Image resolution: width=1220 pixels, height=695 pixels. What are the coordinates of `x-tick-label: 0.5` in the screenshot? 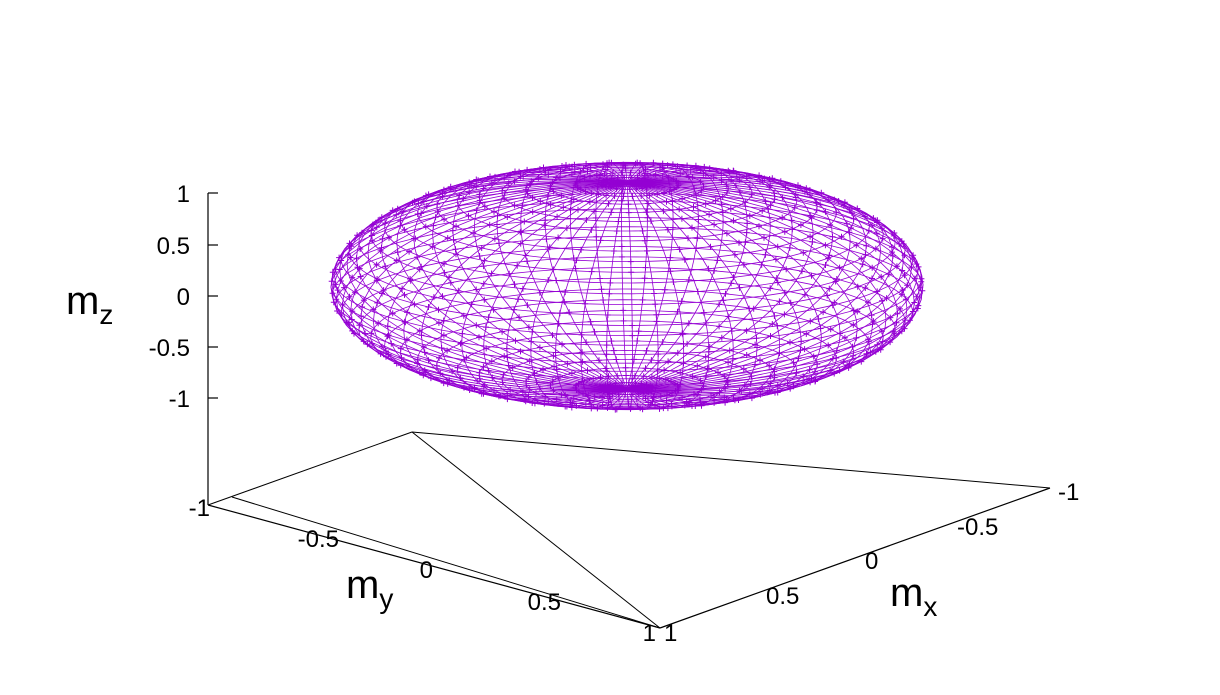 It's located at (782, 596).